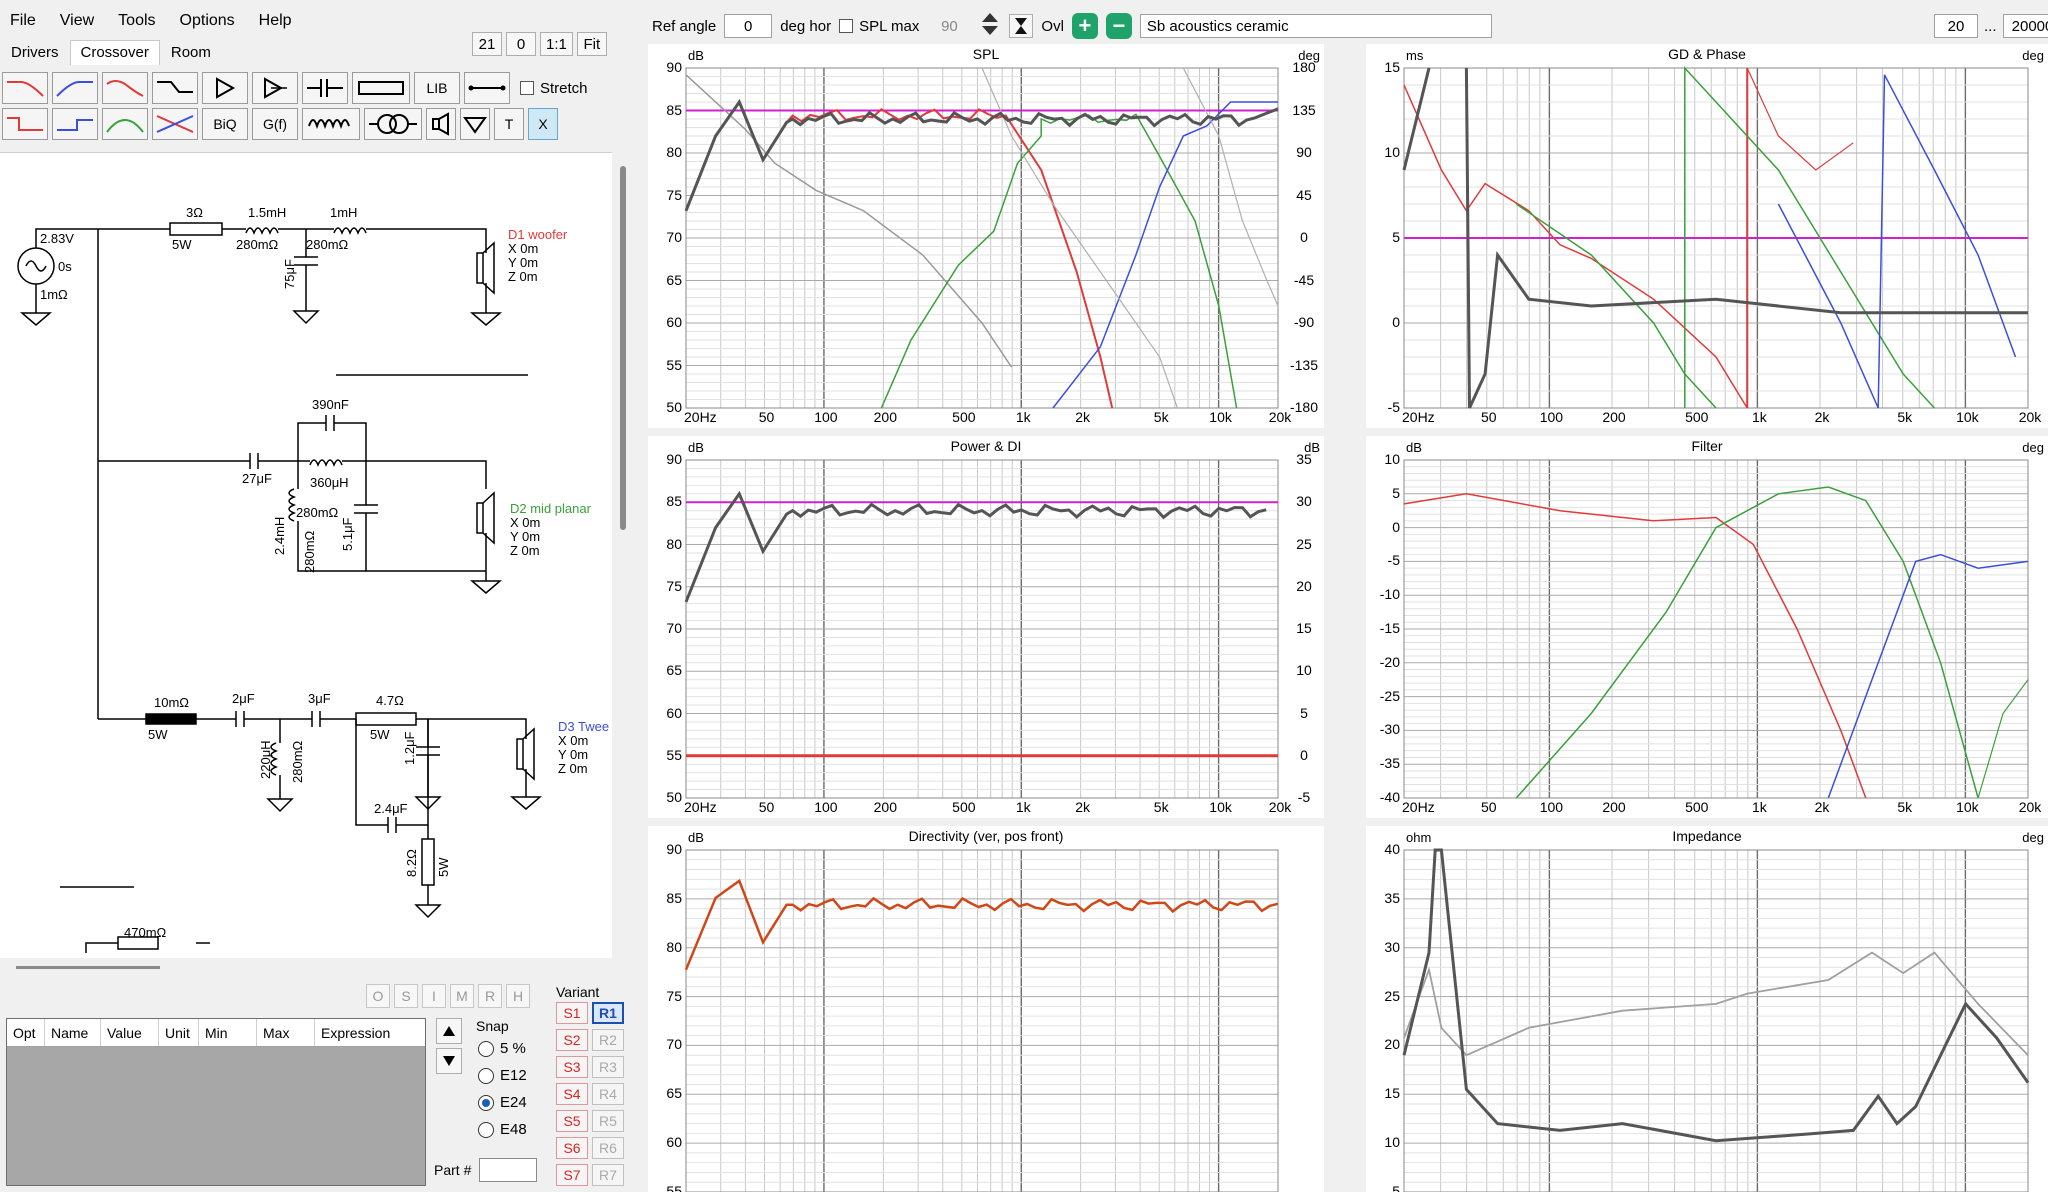 This screenshot has width=2048, height=1192. Describe the element at coordinates (26, 1032) in the screenshot. I see `col-opt: Opt` at that location.